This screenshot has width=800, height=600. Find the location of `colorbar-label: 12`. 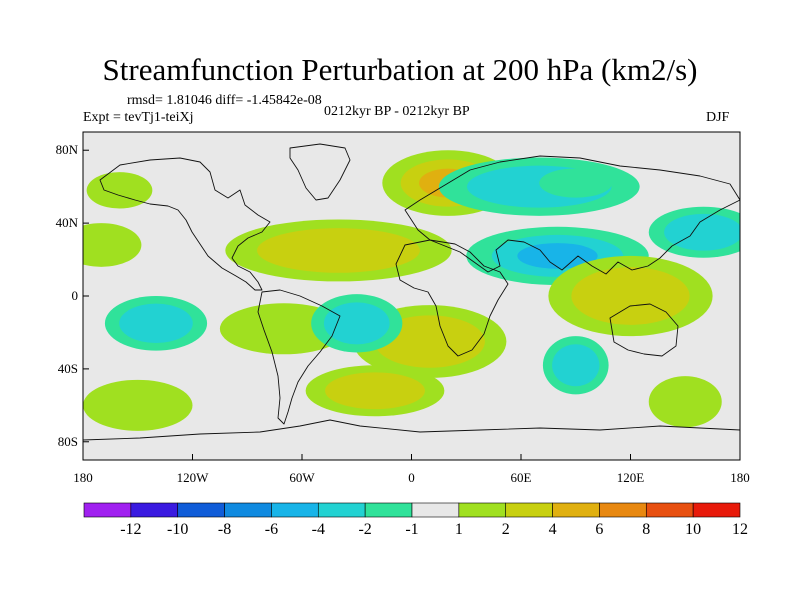

colorbar-label: 12 is located at coordinates (740, 529).